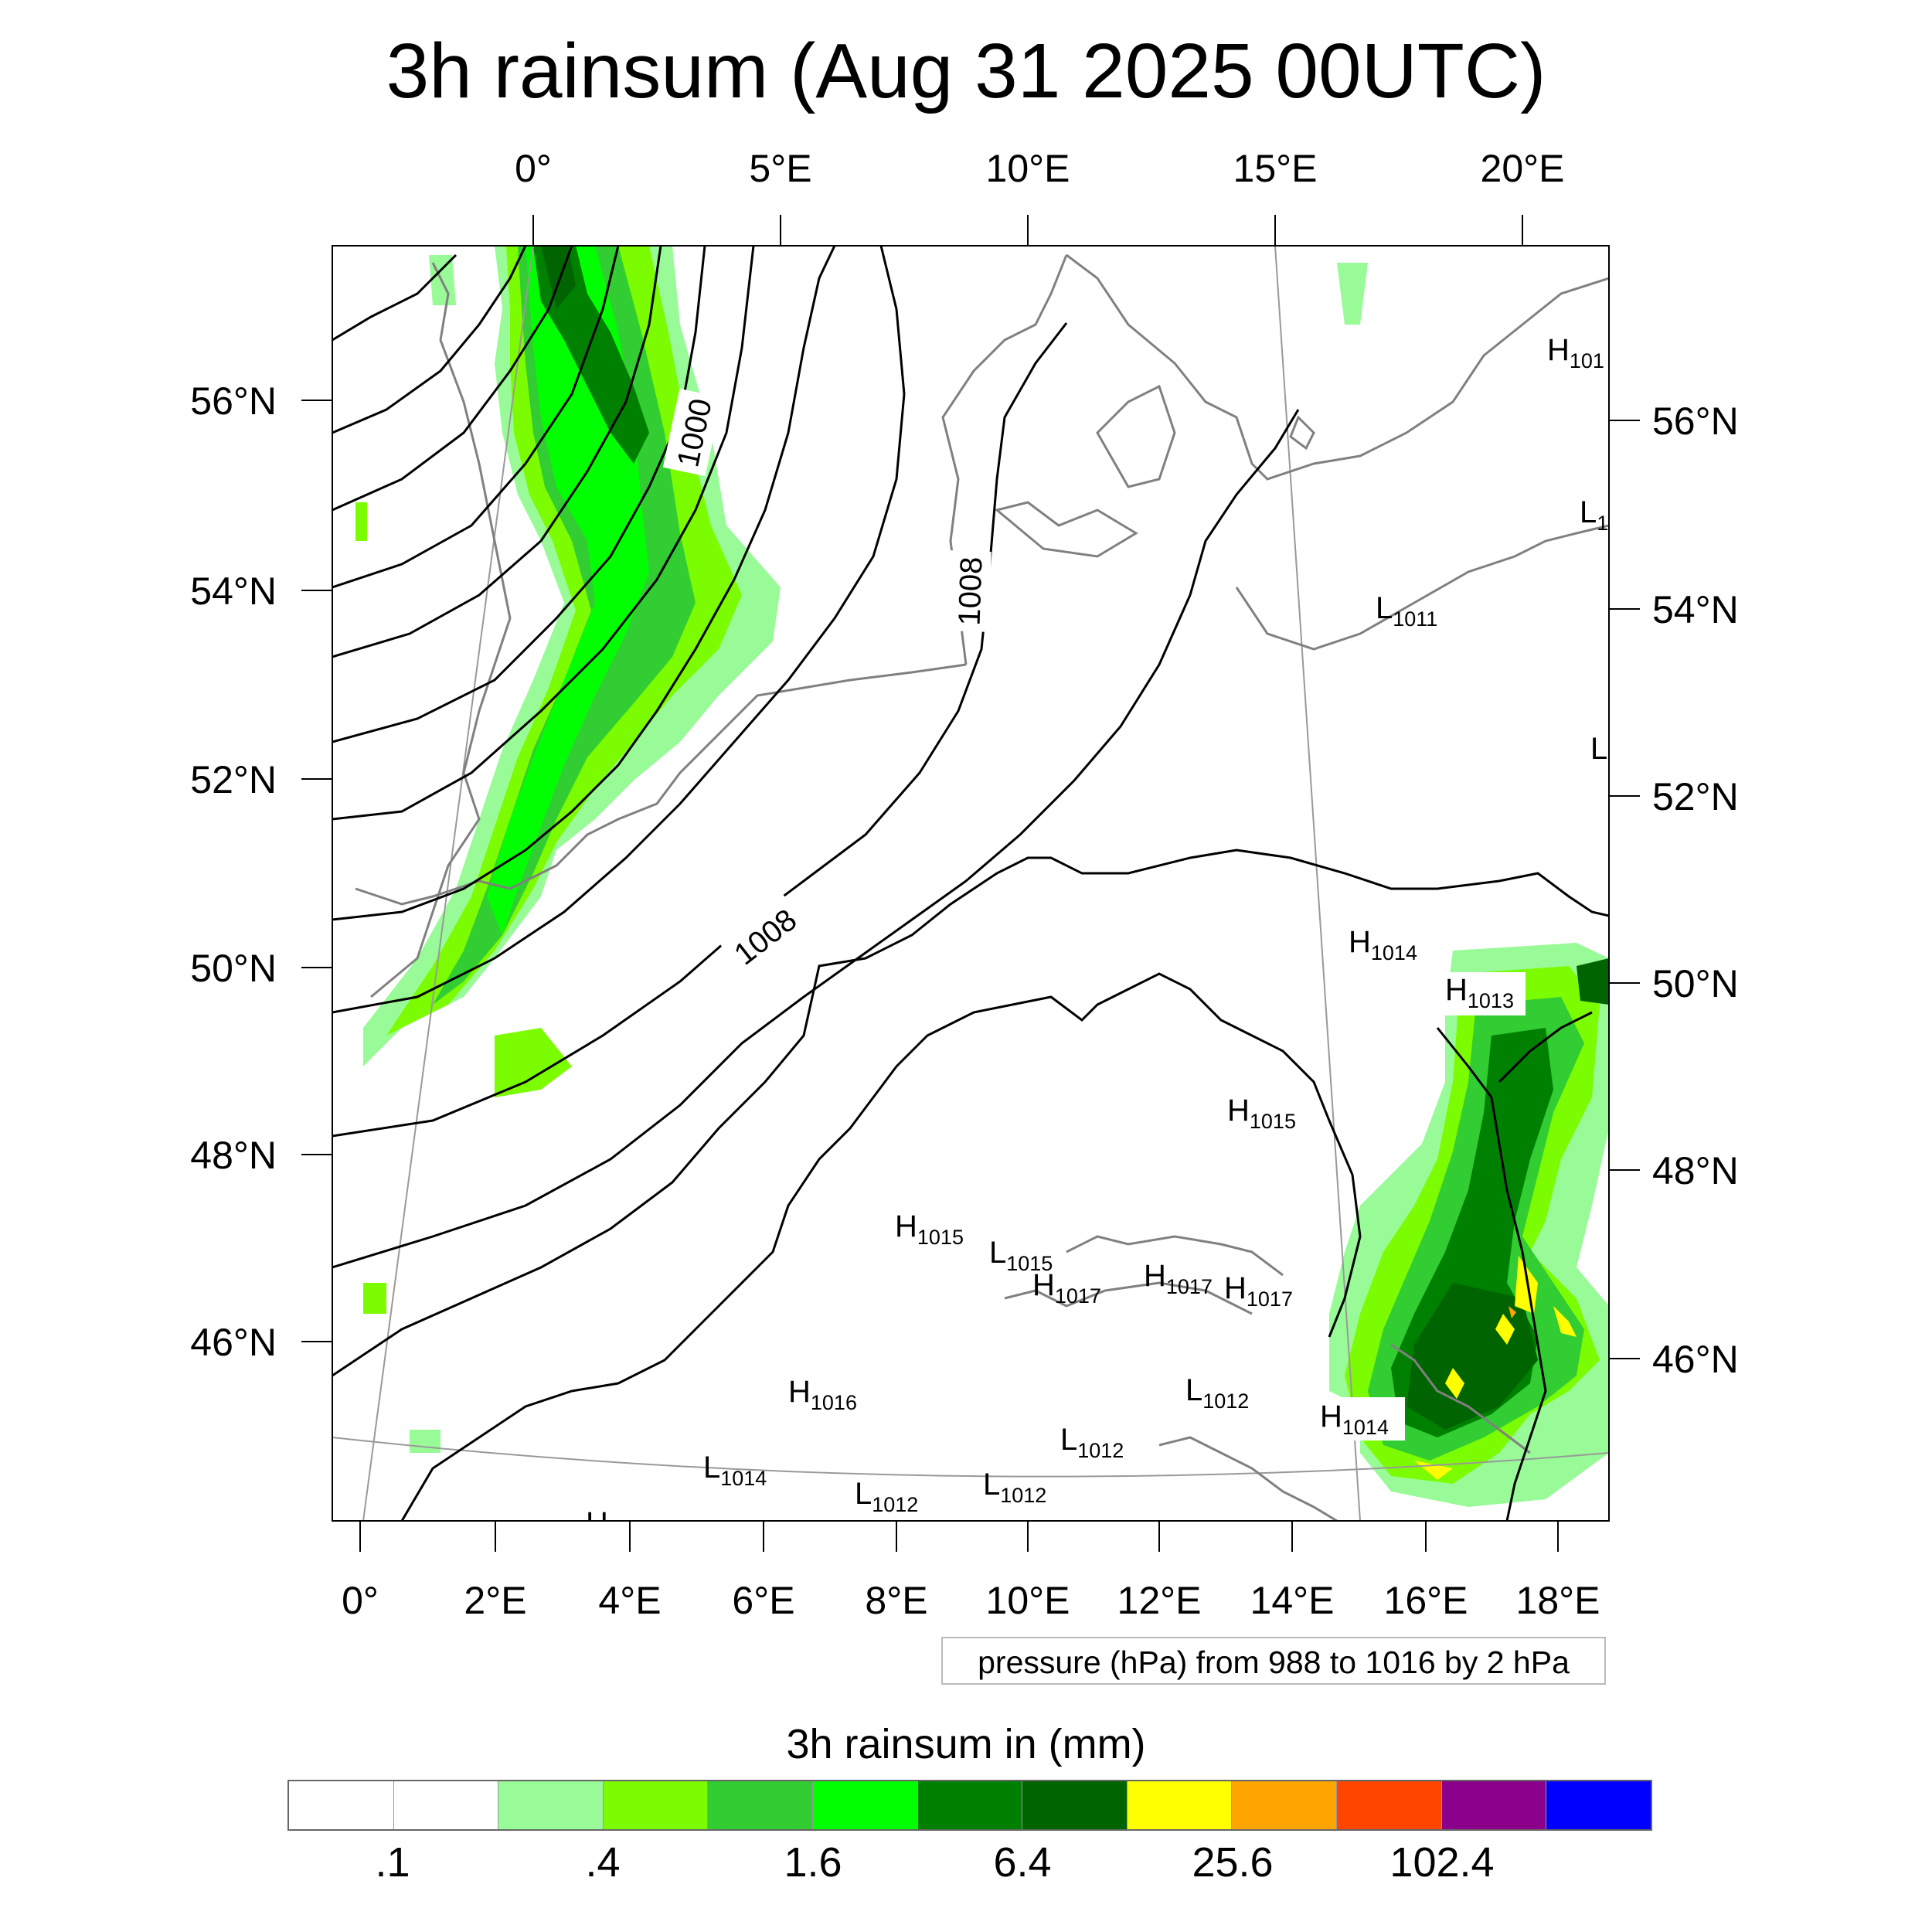 Image resolution: width=1932 pixels, height=1932 pixels. Describe the element at coordinates (1558, 1600) in the screenshot. I see `bottom-lon-label: 18°E` at that location.